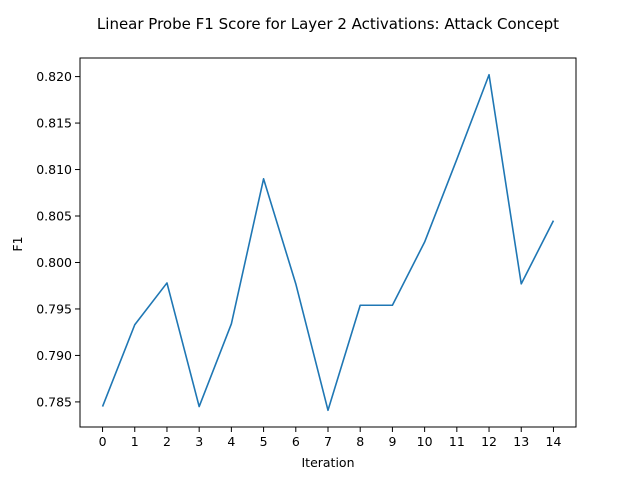 Image resolution: width=640 pixels, height=480 pixels. Describe the element at coordinates (457, 441) in the screenshot. I see `x-tick-label: 11` at that location.